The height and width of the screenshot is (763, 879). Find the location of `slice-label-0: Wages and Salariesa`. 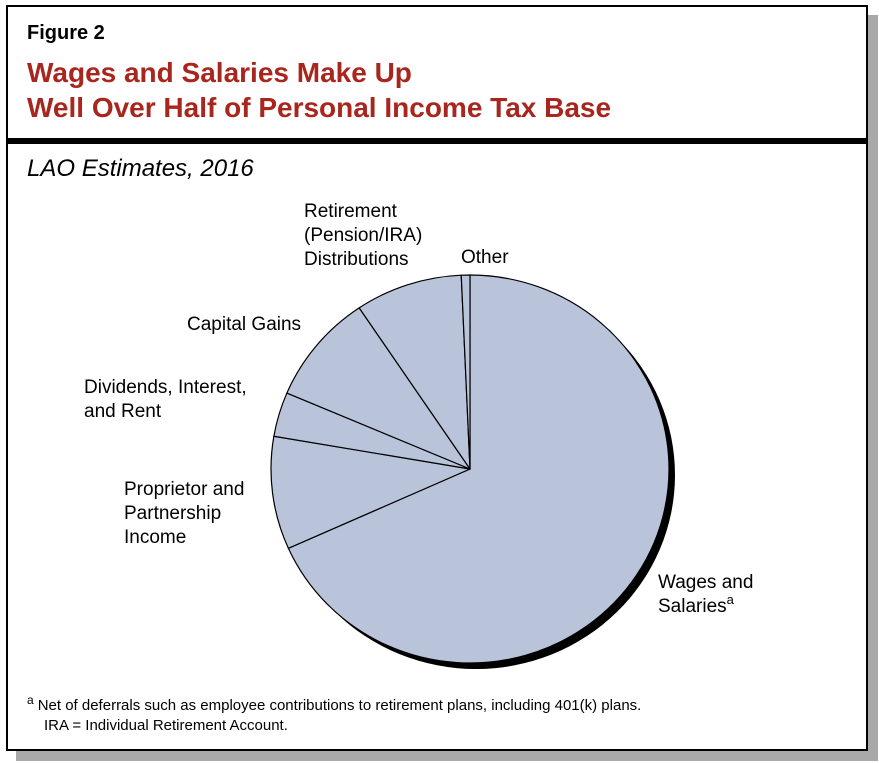

slice-label-0: Wages and Salariesa is located at coordinates (705, 594).